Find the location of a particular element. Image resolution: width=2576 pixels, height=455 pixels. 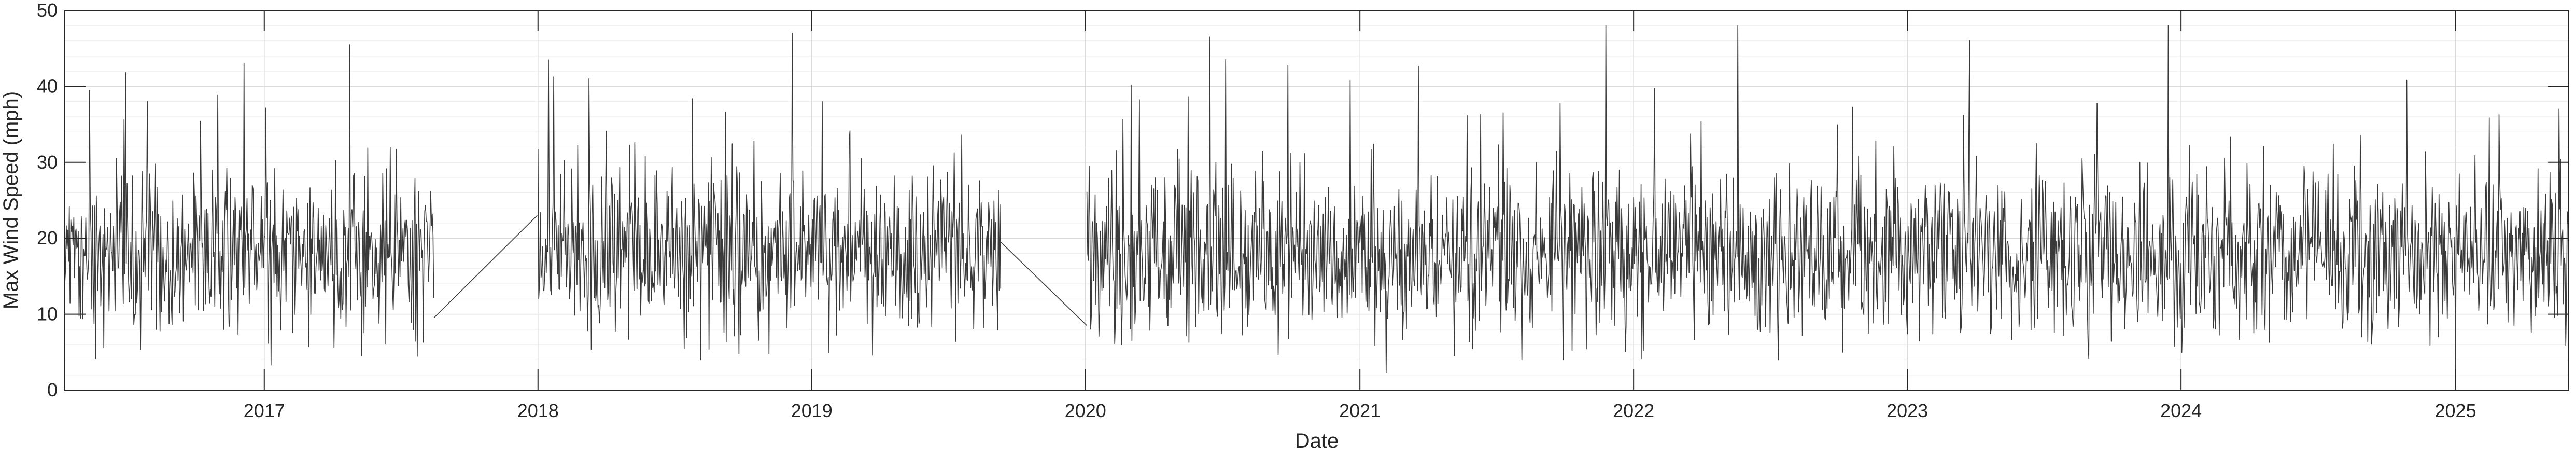

y-tick-label: 10 is located at coordinates (47, 314).